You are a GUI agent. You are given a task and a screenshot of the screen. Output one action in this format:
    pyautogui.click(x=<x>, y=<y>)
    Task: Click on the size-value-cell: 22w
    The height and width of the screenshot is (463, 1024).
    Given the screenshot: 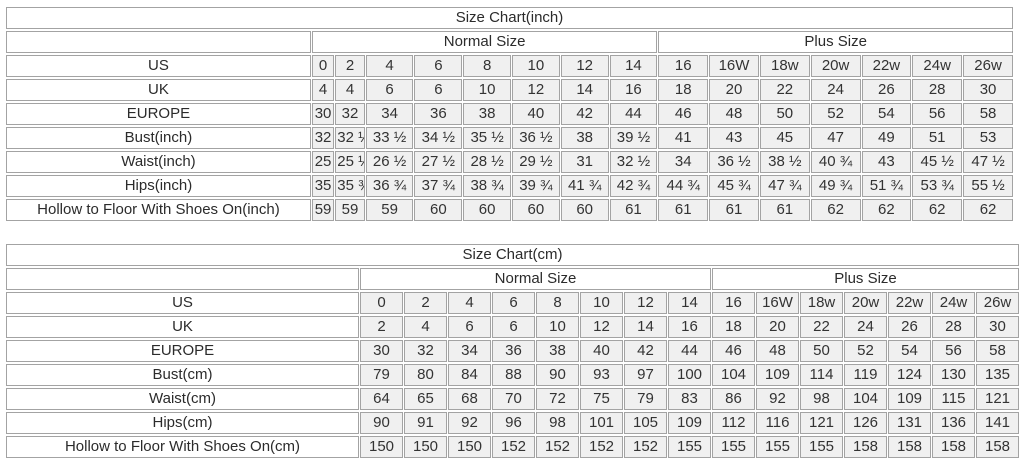 What is the action you would take?
    pyautogui.click(x=909, y=303)
    